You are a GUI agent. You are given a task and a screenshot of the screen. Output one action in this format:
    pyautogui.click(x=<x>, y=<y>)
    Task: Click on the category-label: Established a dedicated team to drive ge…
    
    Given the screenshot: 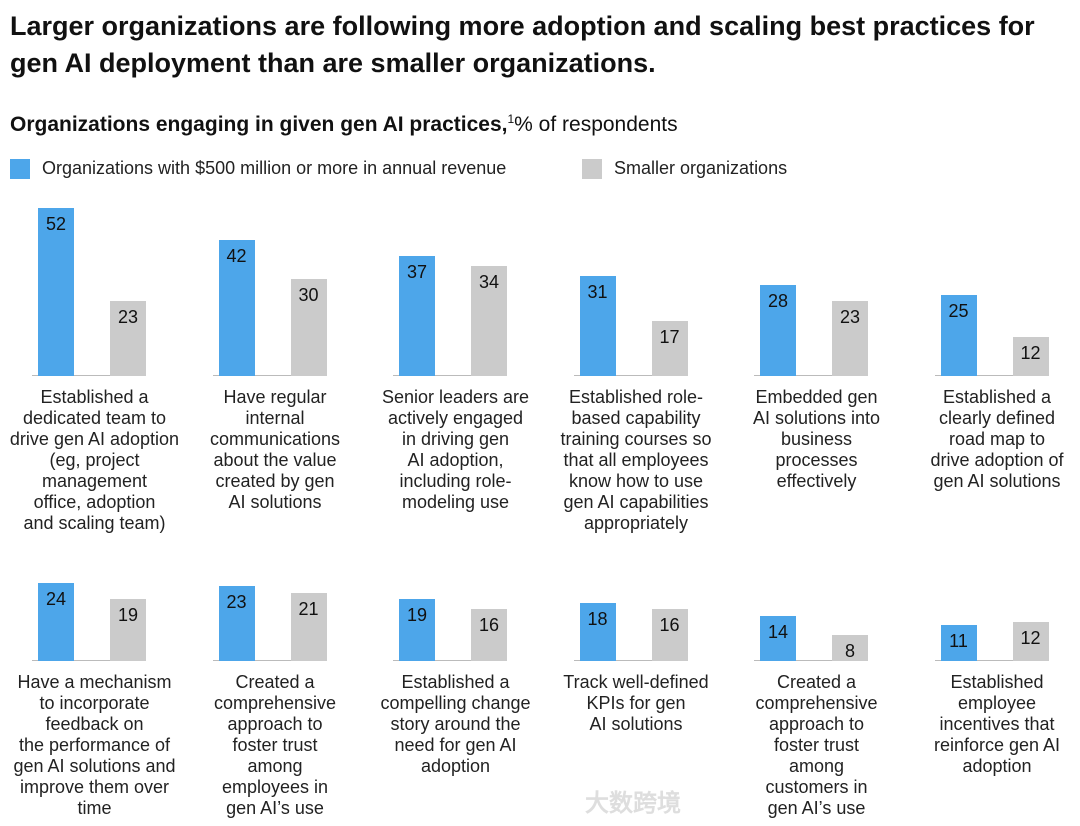 What is the action you would take?
    pyautogui.click(x=94, y=460)
    